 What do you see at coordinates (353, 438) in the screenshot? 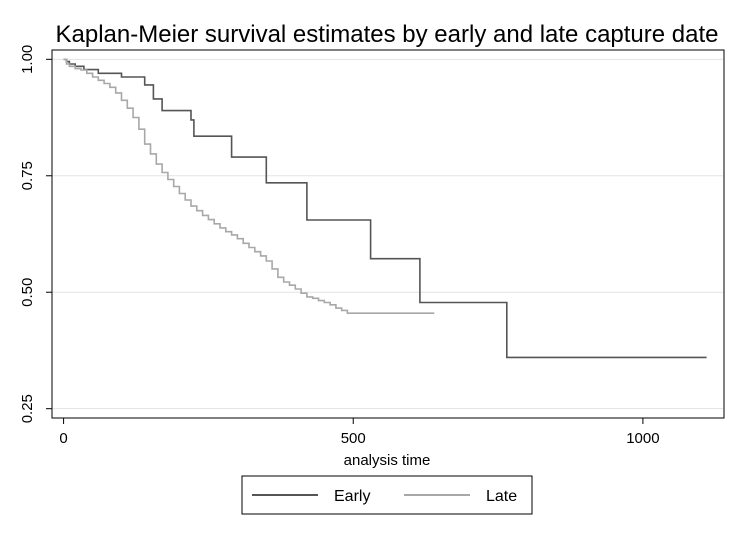
I see `x-tick-label-1: 500` at bounding box center [353, 438].